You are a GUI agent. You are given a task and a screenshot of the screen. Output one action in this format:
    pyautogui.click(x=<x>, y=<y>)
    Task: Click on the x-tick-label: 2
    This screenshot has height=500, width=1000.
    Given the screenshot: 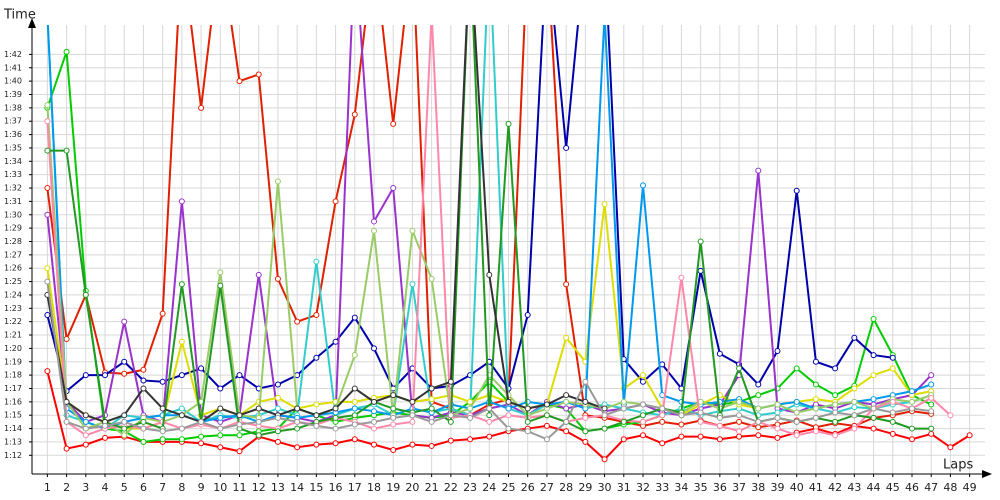 What is the action you would take?
    pyautogui.click(x=66, y=487)
    